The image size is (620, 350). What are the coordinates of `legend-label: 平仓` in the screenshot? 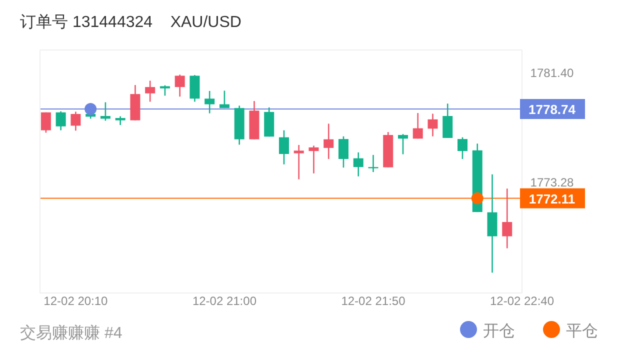 It's located at (582, 331).